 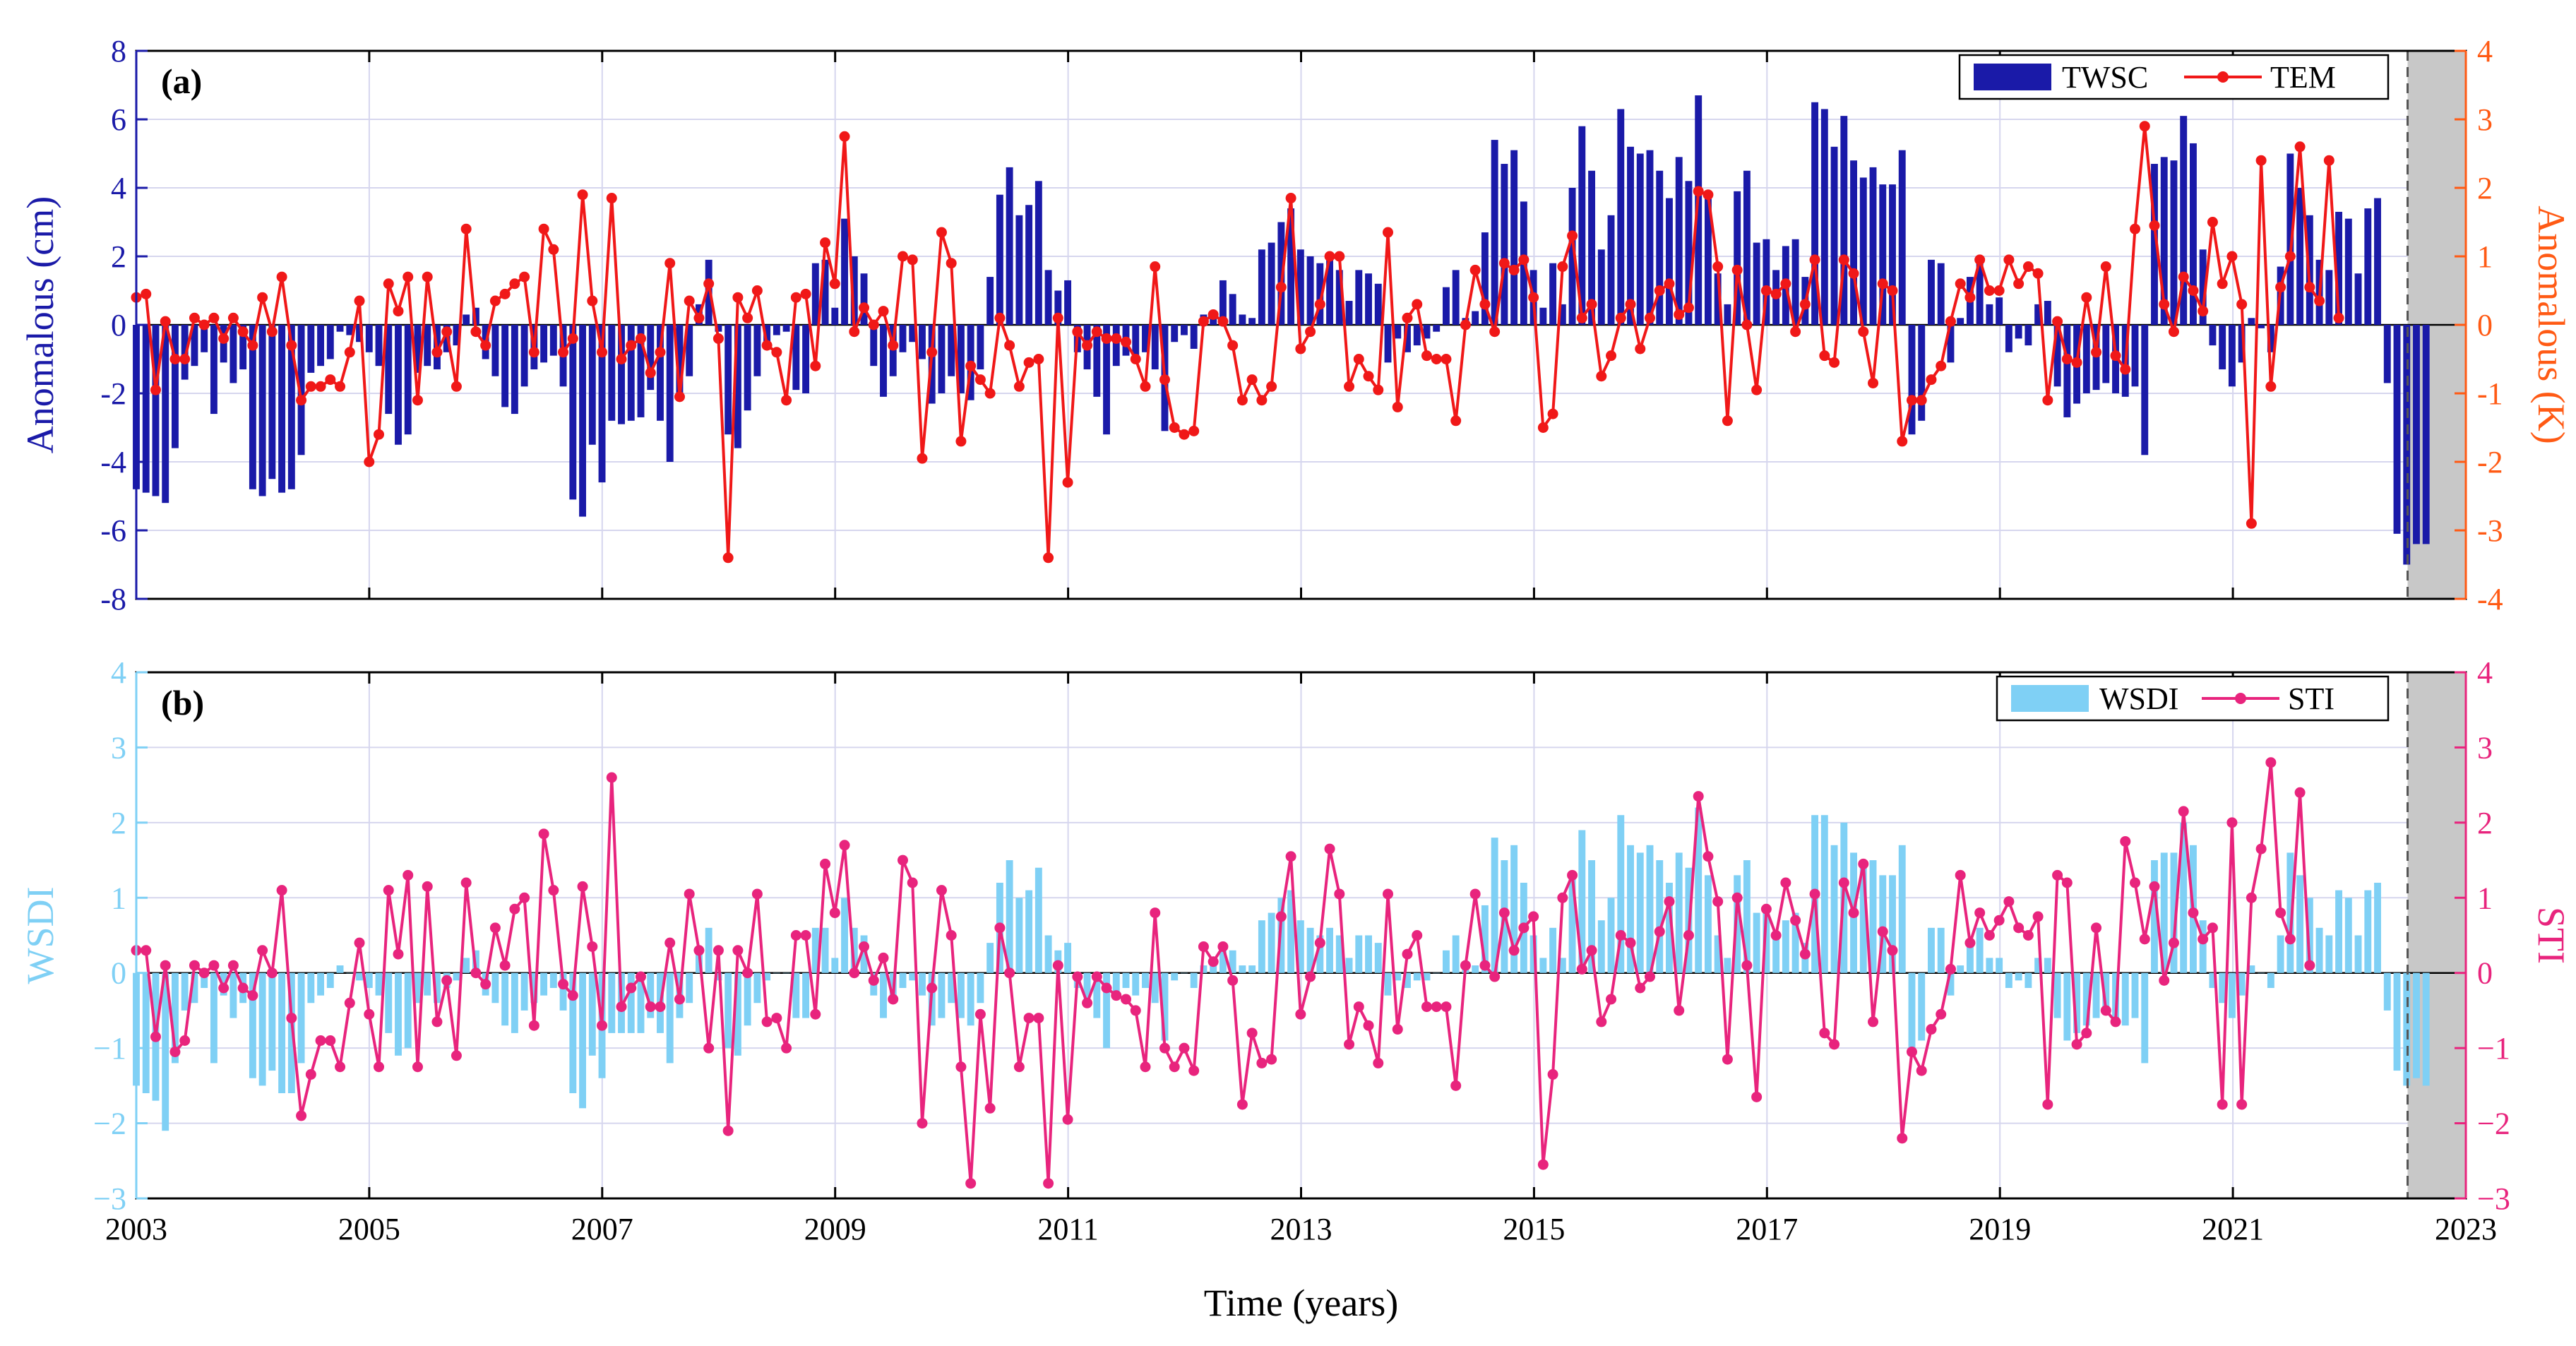 I want to click on right-tick-label: 3, so click(x=2485, y=120).